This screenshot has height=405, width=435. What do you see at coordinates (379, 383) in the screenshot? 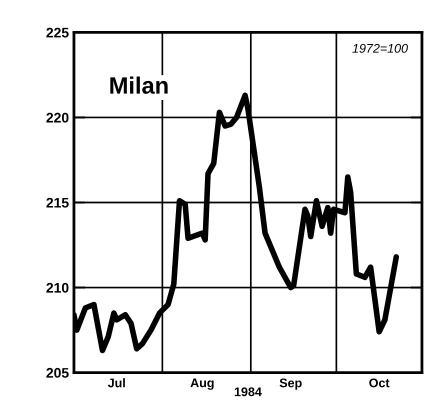
I see `x-tick-label: Oct` at bounding box center [379, 383].